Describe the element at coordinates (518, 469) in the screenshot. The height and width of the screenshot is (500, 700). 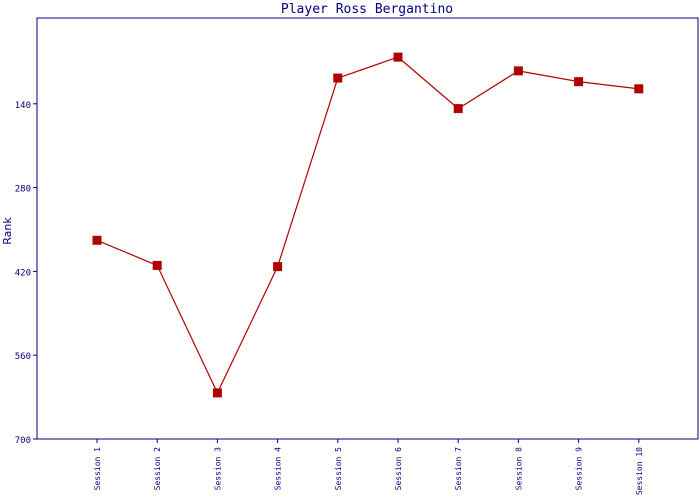
I see `x-tick-label: Session 8` at that location.